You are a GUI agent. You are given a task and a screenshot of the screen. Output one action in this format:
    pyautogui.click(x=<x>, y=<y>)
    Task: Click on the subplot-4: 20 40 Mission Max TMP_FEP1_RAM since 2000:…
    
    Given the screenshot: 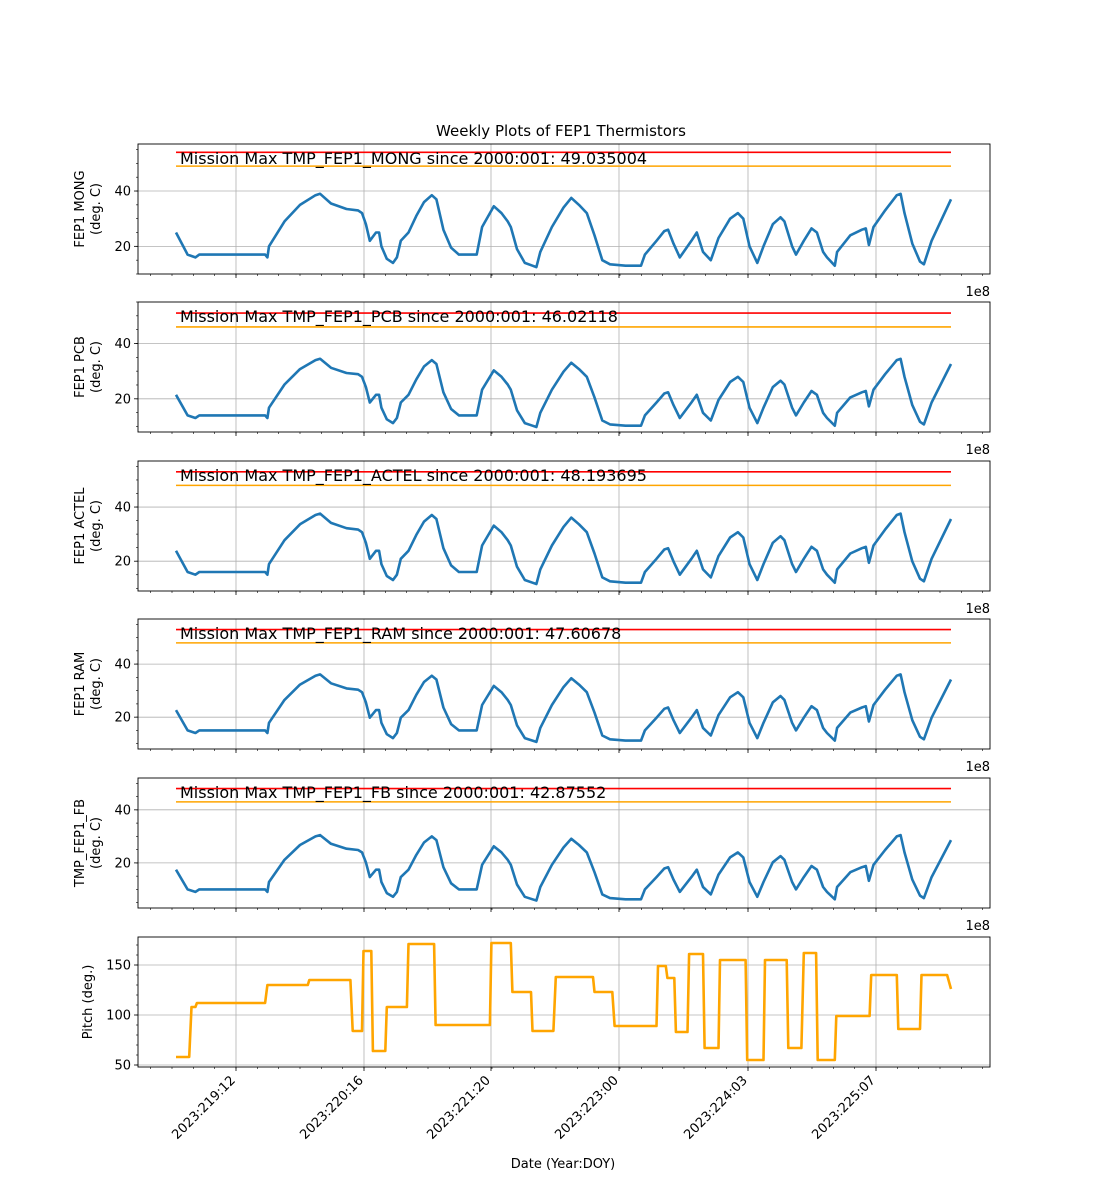 What is the action you would take?
    pyautogui.click(x=532, y=696)
    